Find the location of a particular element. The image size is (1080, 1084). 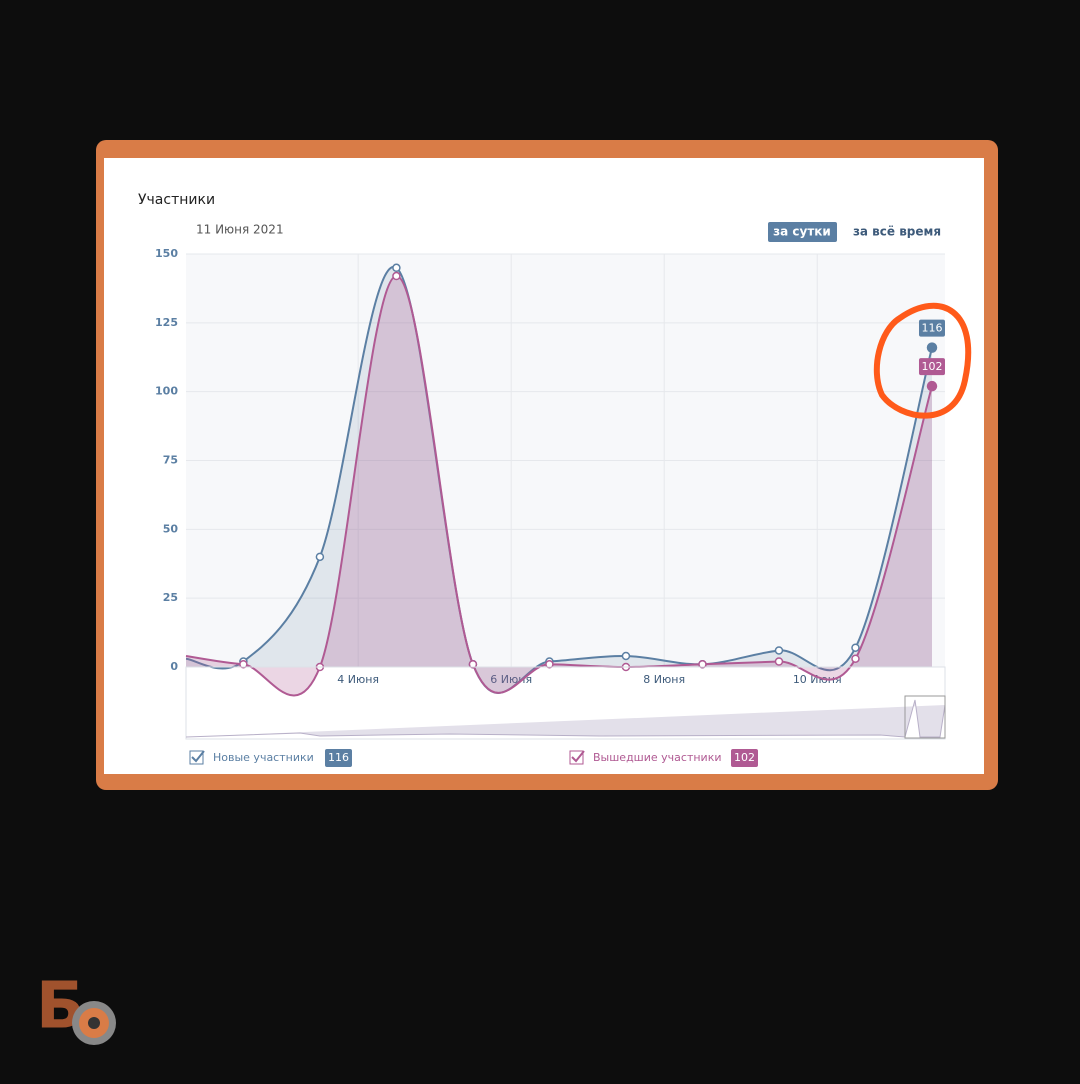

highlight-circle is located at coordinates (922, 360).